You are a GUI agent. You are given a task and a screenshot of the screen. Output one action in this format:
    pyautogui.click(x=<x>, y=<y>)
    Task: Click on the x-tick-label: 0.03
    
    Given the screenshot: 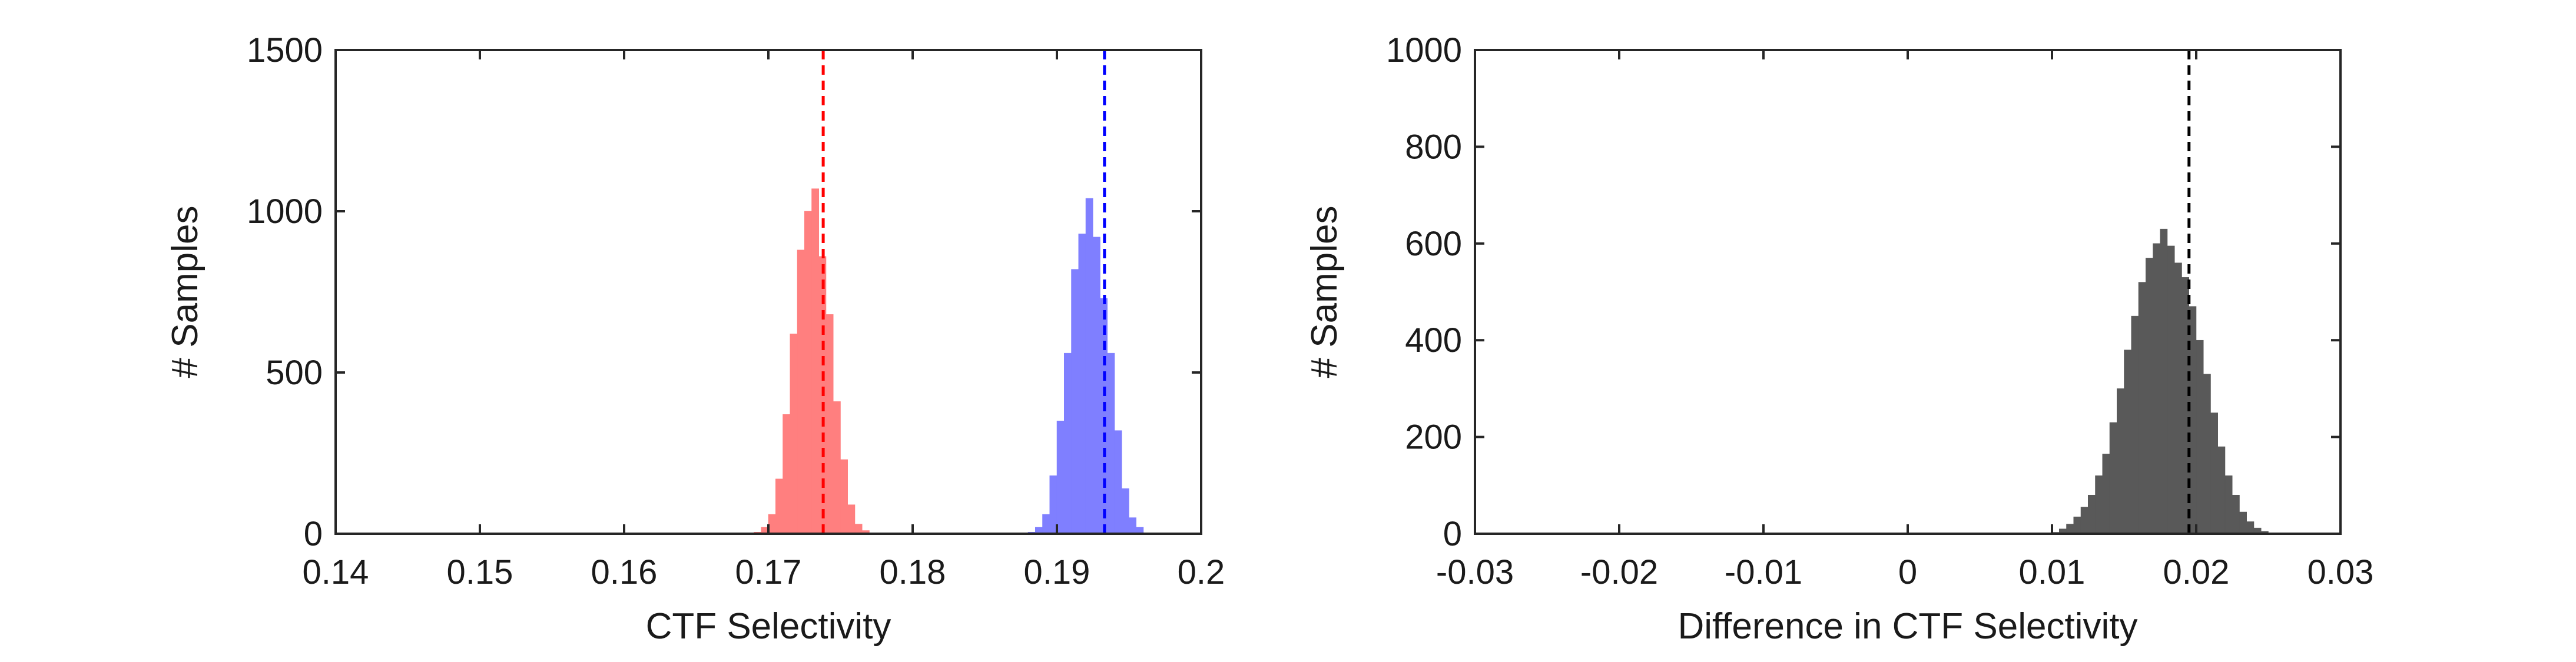 What is the action you would take?
    pyautogui.click(x=2341, y=572)
    